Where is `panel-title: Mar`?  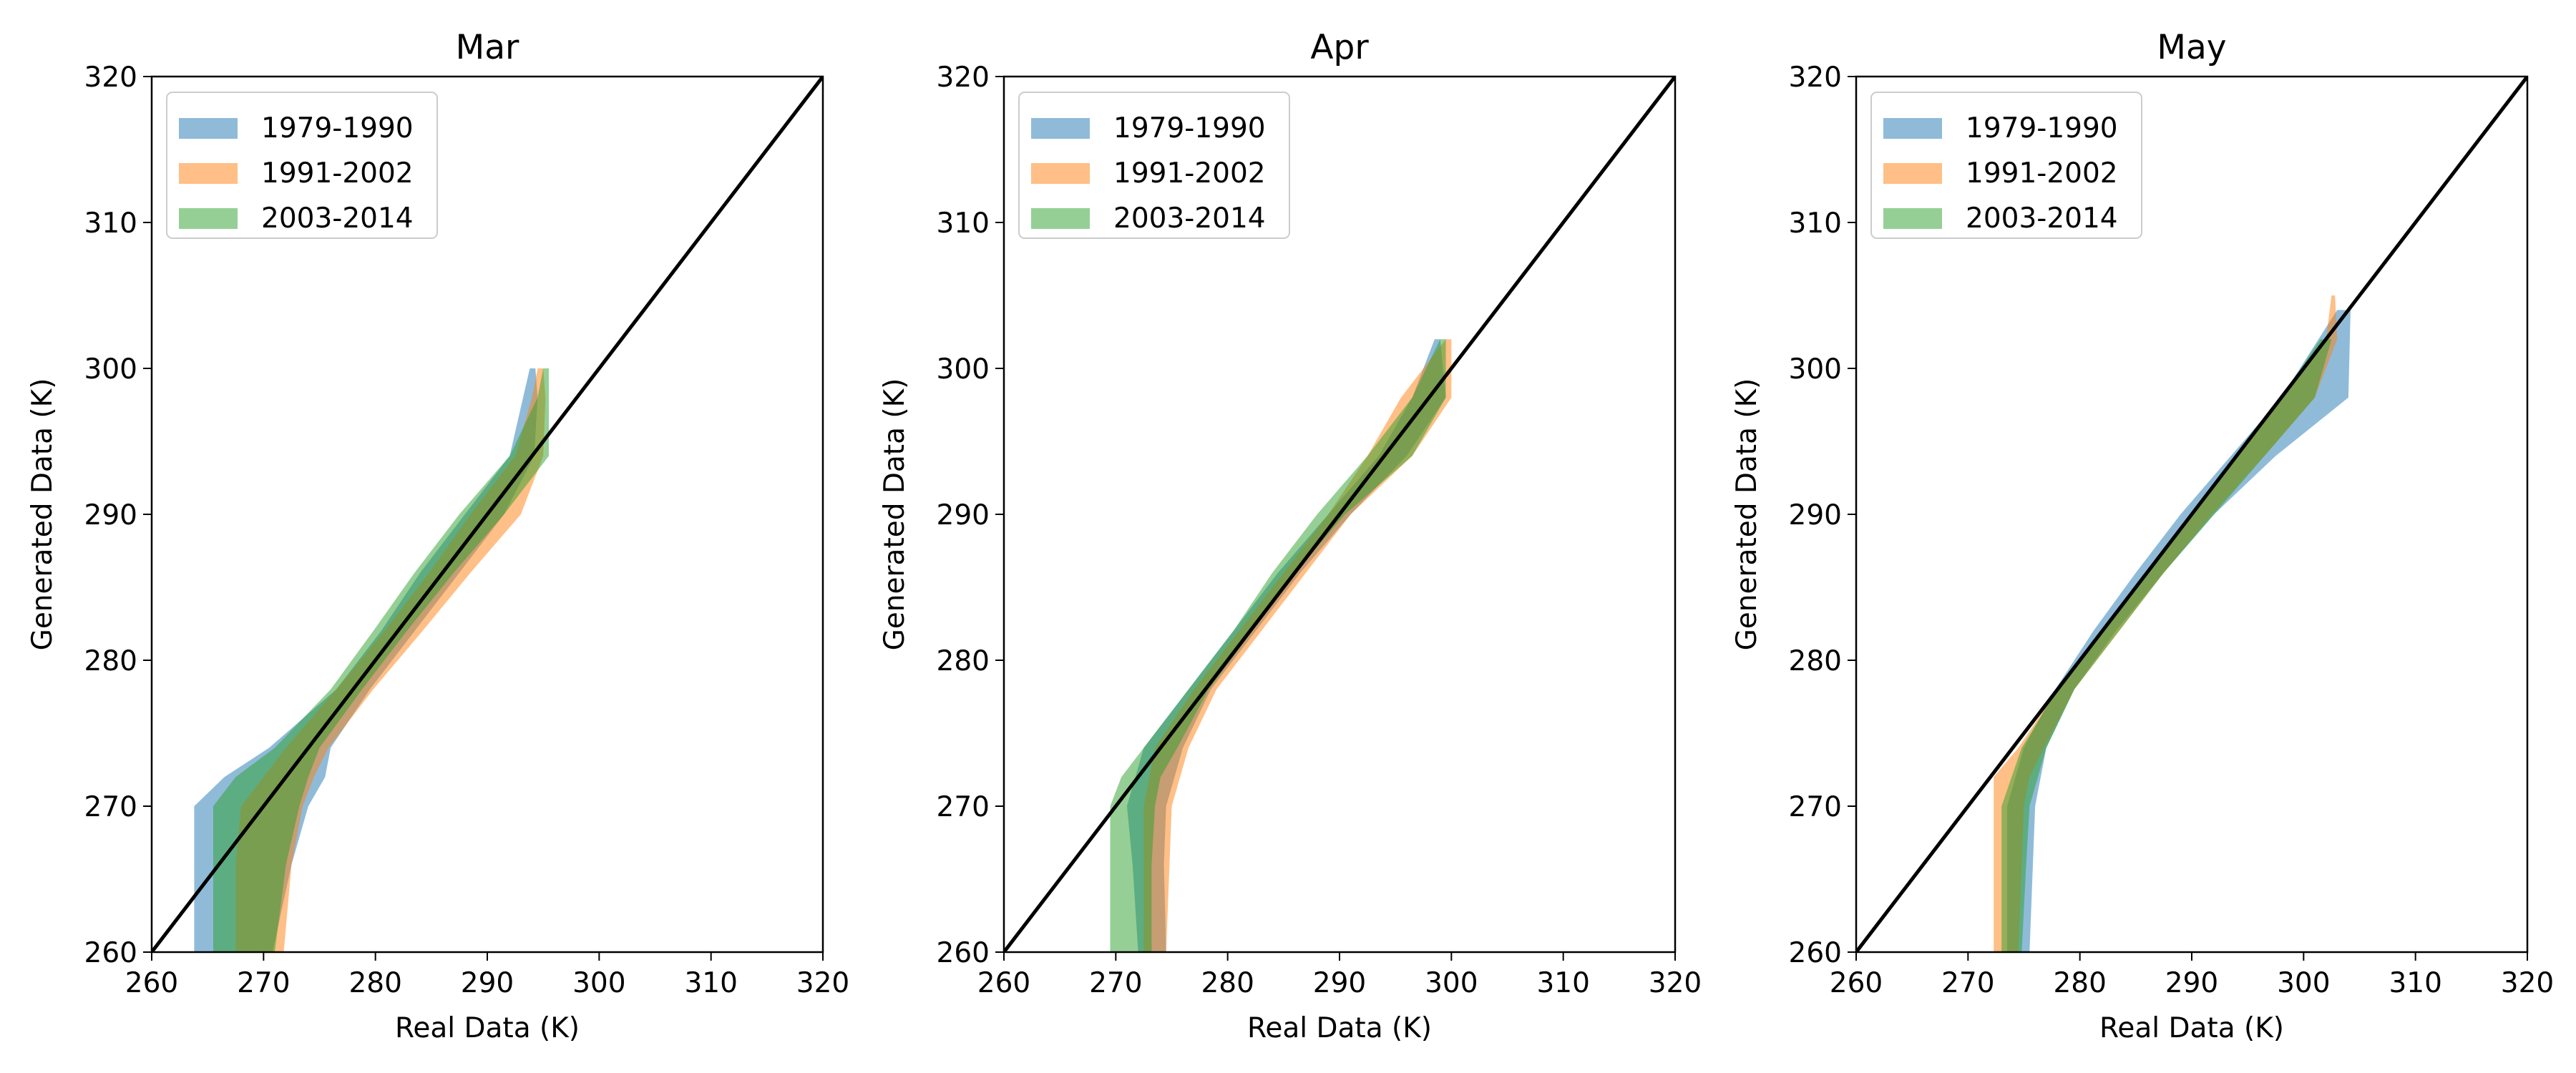
panel-title: Mar is located at coordinates (487, 48).